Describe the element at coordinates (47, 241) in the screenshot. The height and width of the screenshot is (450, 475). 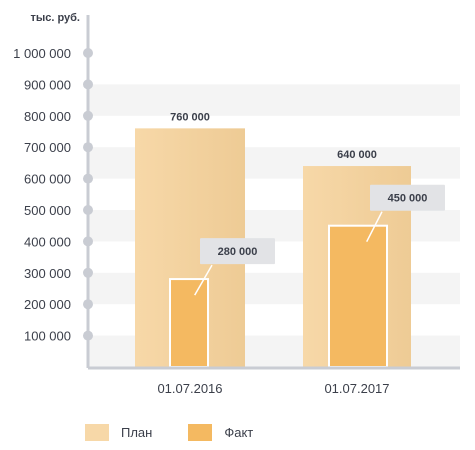
I see `y-tick-label: 400 000` at that location.